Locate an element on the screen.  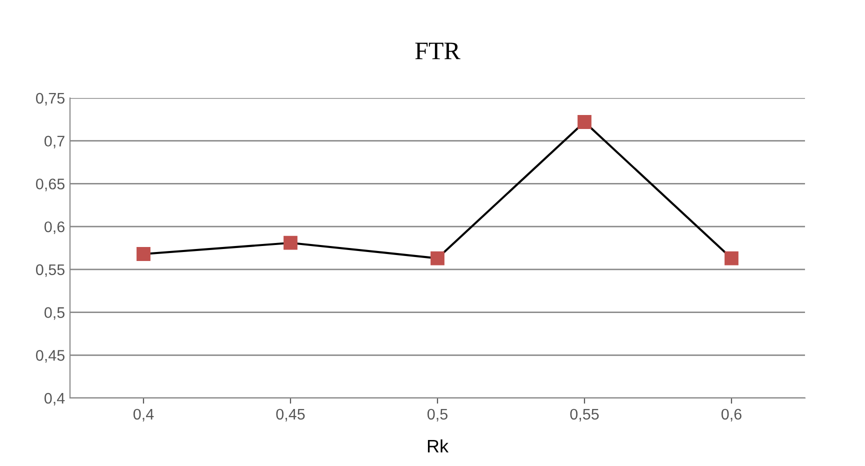
y-tick-label: 0,55 is located at coordinates (50, 270).